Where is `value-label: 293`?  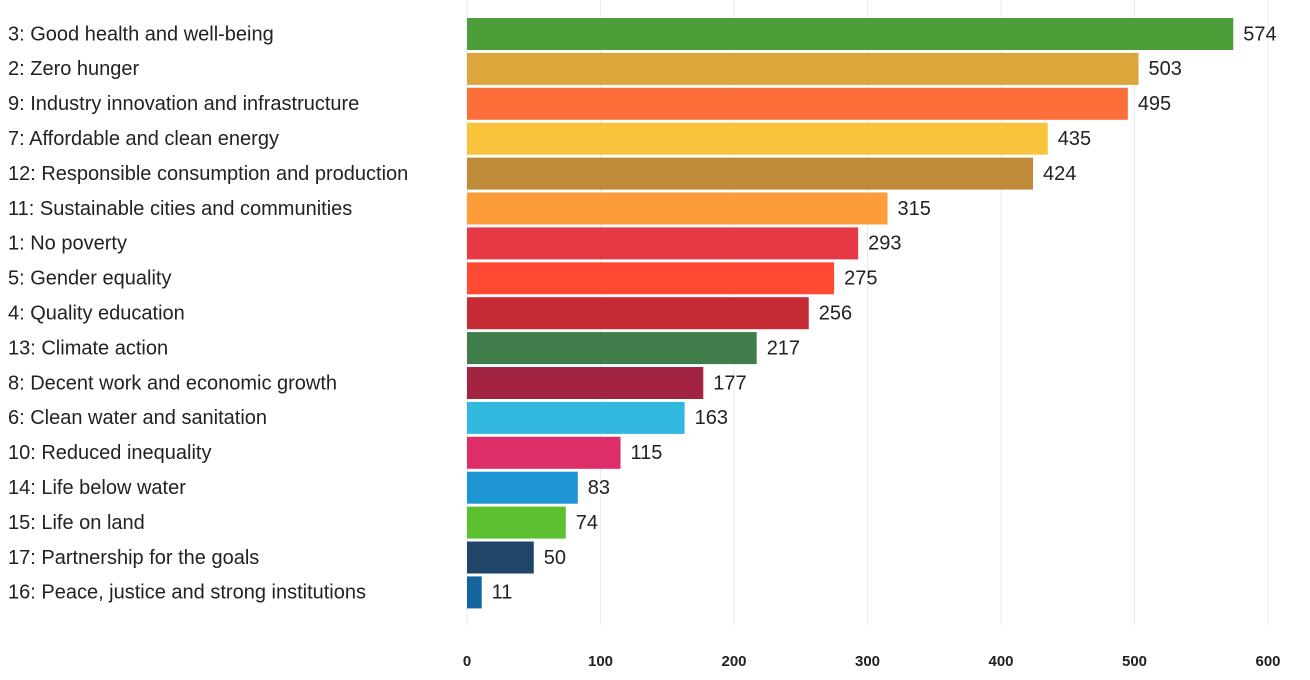
value-label: 293 is located at coordinates (884, 244).